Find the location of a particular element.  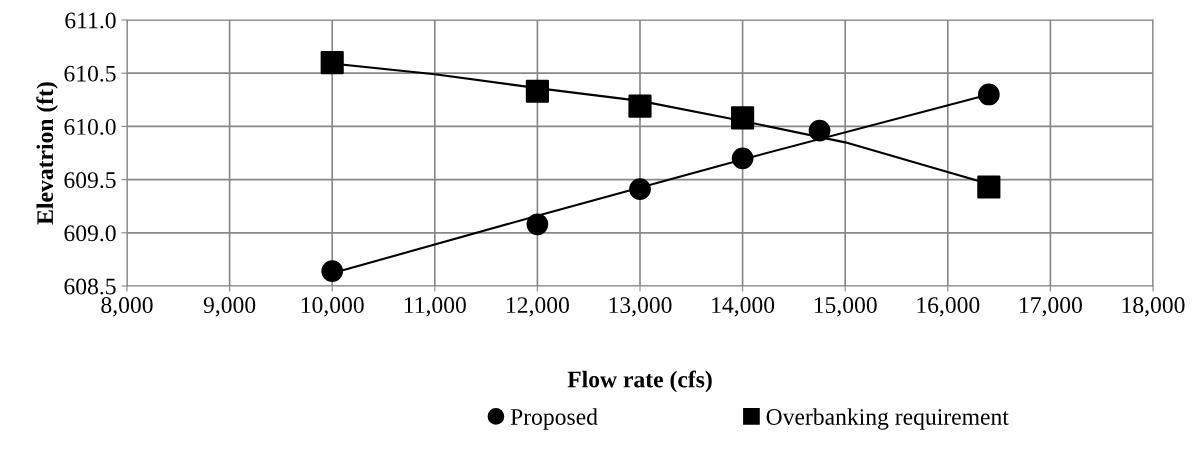

y-axis-title: Elevatrion (ft) is located at coordinates (47, 153).